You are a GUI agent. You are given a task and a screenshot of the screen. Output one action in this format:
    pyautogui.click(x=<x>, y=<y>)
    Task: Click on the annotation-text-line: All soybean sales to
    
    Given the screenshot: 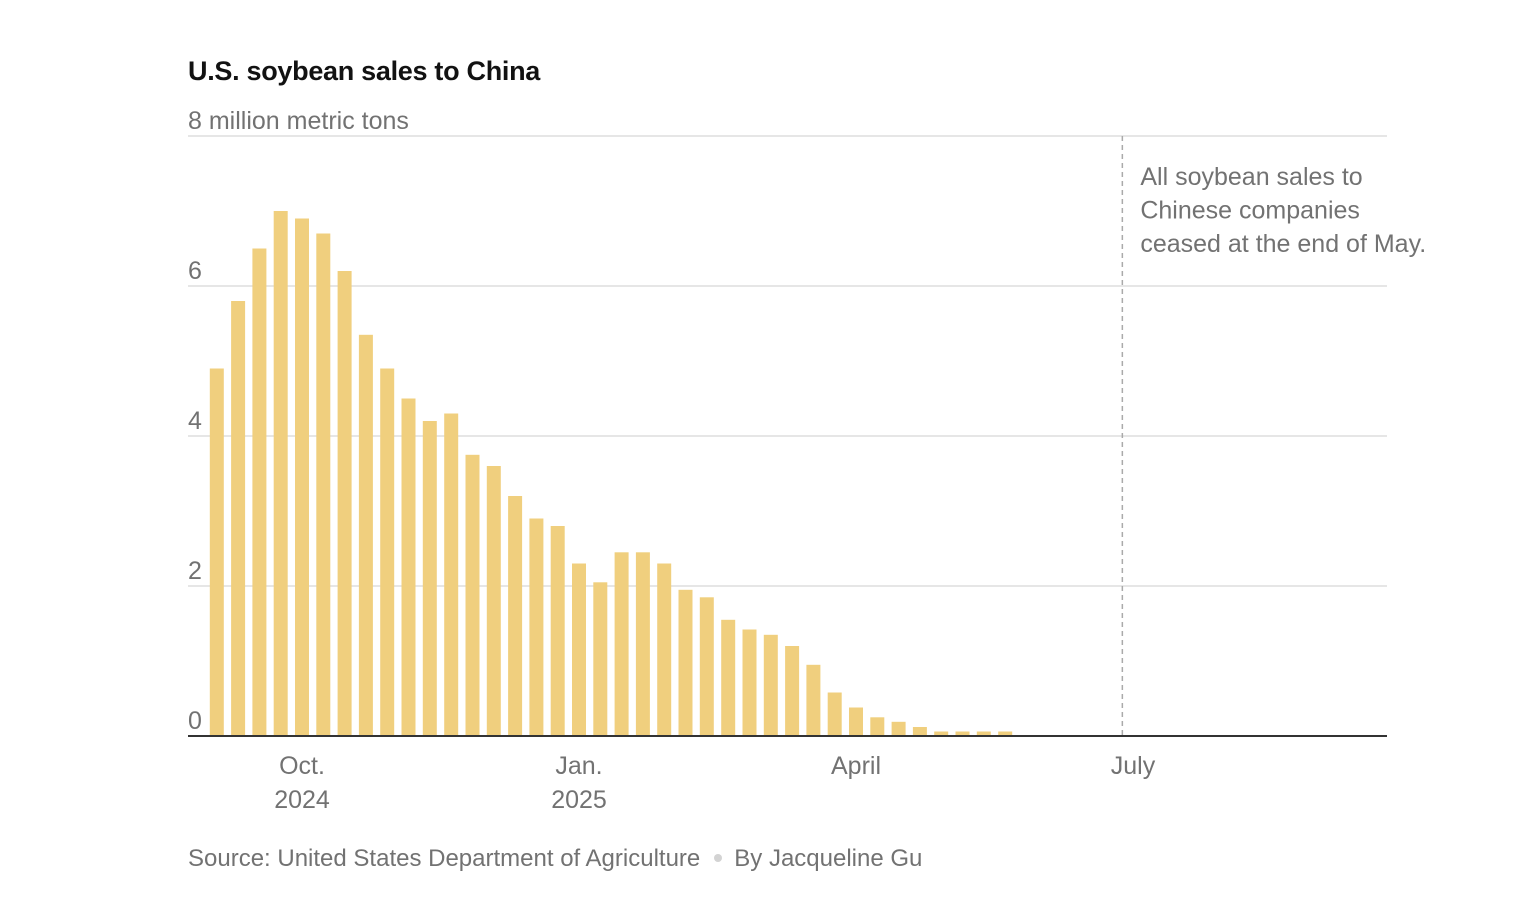 What is the action you would take?
    pyautogui.click(x=1251, y=177)
    